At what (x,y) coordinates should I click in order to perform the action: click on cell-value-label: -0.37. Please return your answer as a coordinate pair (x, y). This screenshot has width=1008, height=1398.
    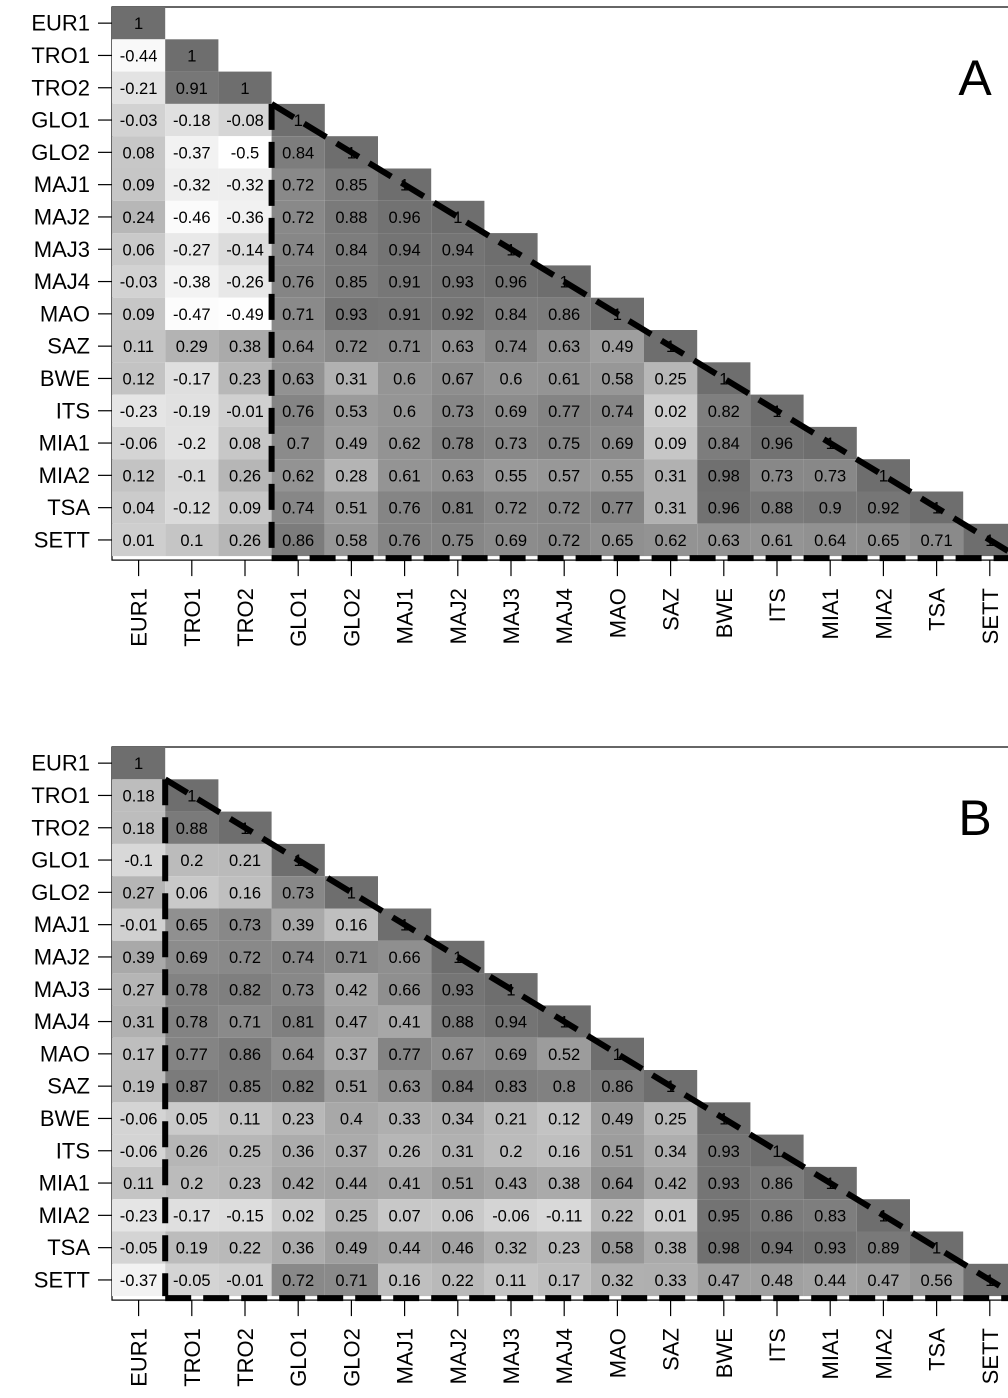
    Looking at the image, I should click on (139, 1281).